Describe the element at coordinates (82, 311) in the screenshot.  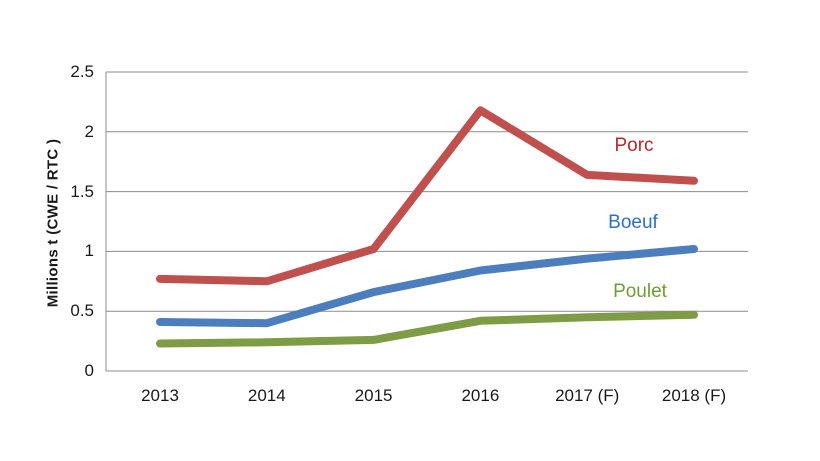
I see `y-tick-label: 0.5` at that location.